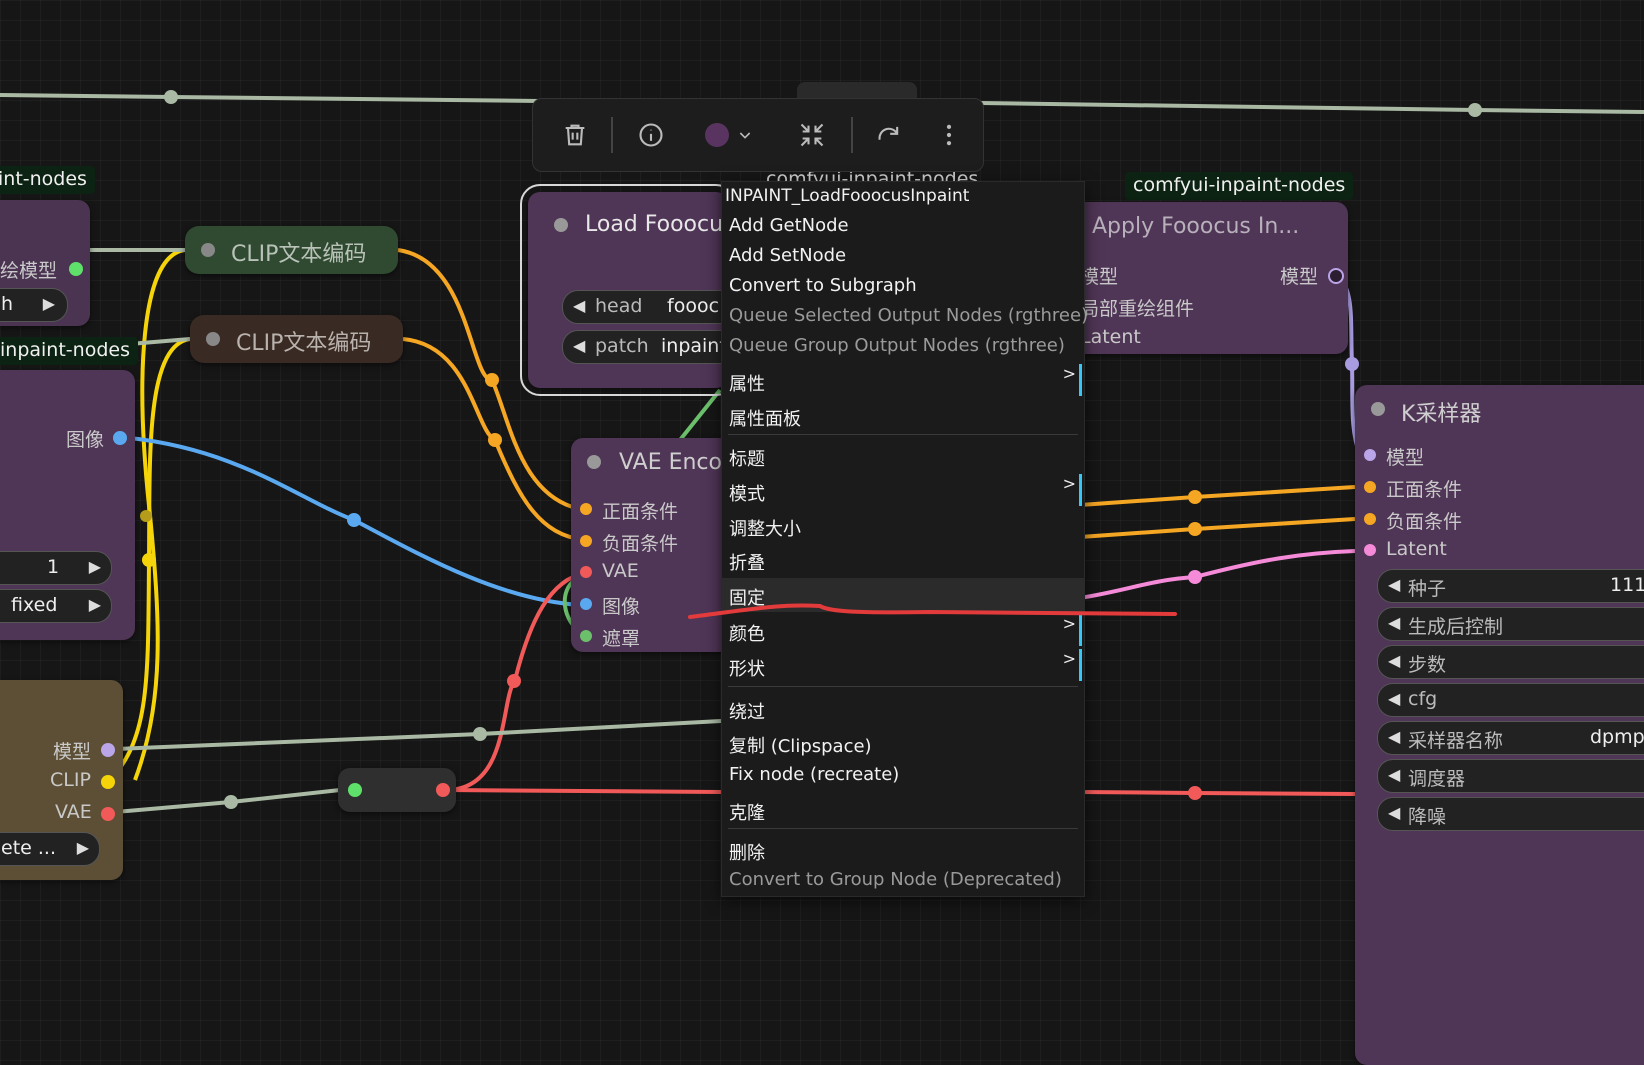 This screenshot has width=1644, height=1065. I want to click on redo-icon, so click(889, 135).